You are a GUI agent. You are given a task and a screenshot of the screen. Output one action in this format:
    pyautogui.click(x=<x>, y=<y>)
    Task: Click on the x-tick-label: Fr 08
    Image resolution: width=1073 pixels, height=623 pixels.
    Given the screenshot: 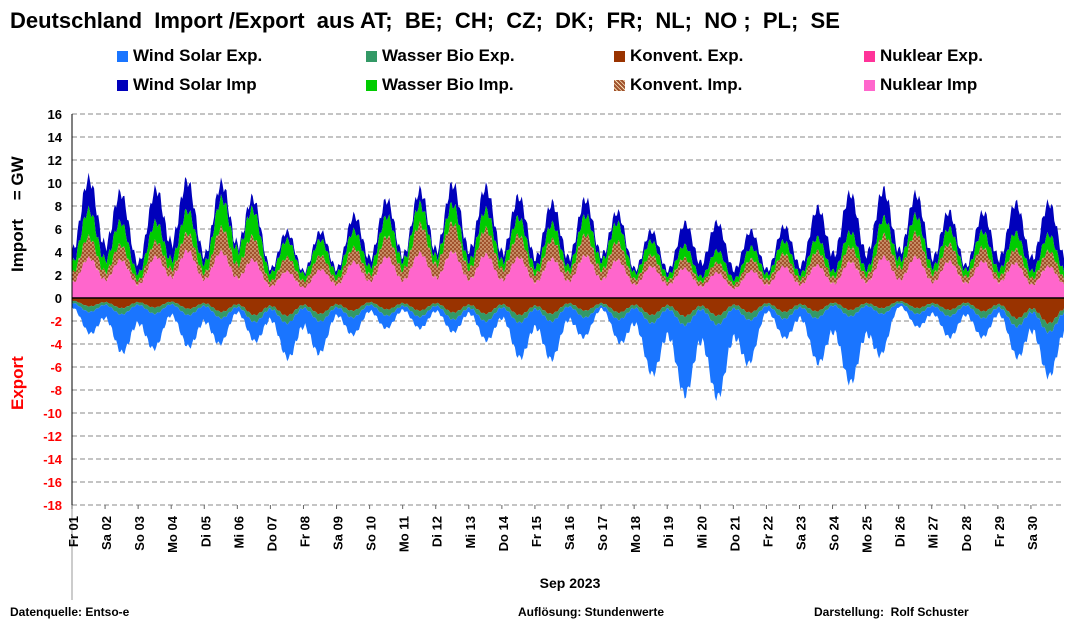 What is the action you would take?
    pyautogui.click(x=305, y=531)
    